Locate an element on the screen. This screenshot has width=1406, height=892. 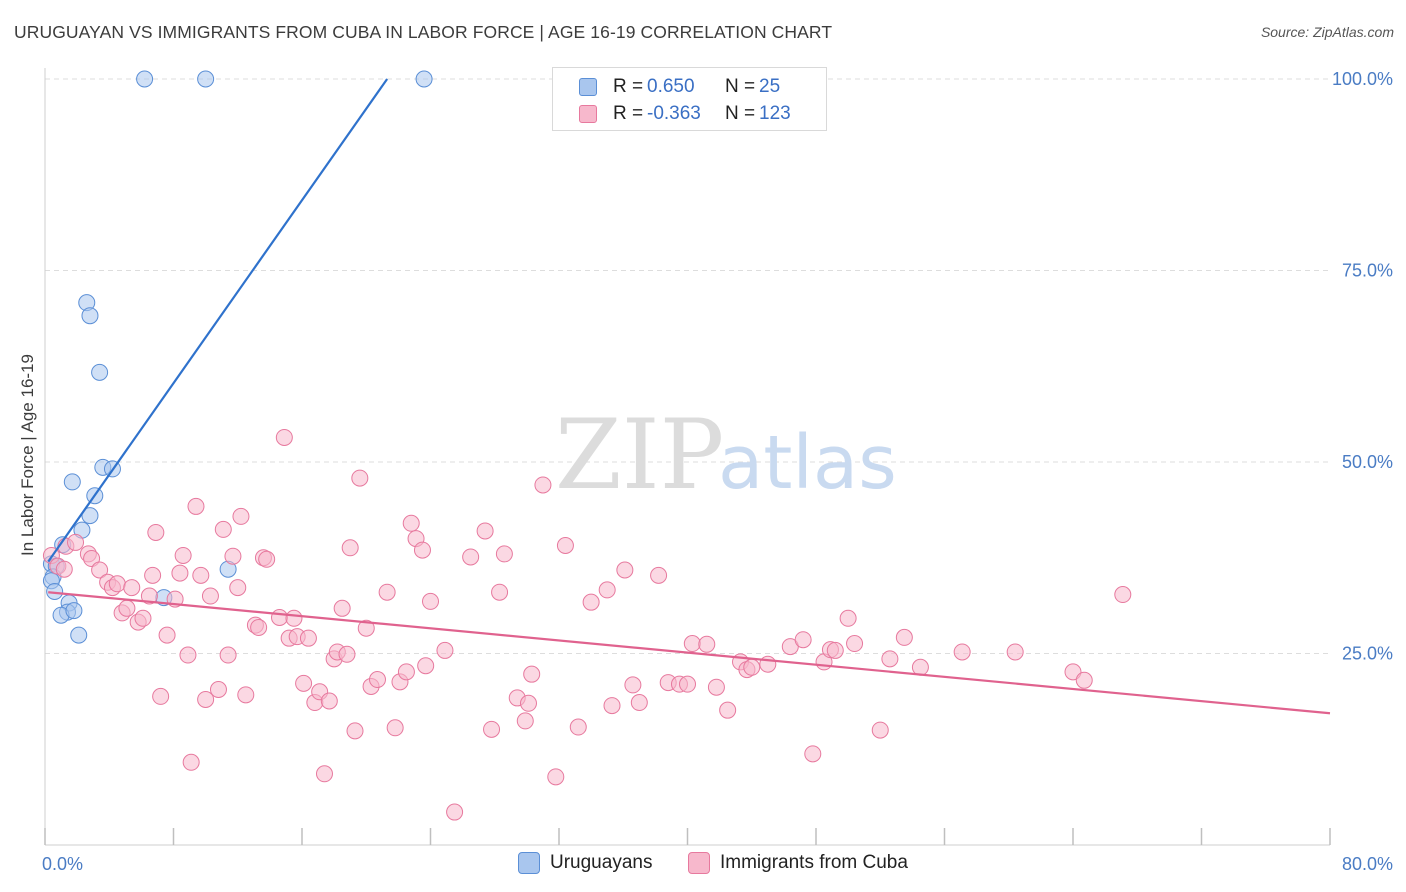
y-tick-label: 25.0% is located at coordinates (1367, 654).